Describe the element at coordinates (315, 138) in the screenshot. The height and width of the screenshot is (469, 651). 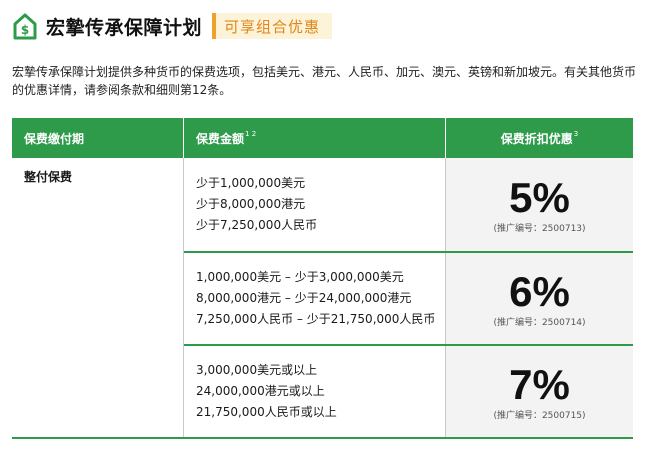
I see `header-premium-amount: 保费金额 1 2` at that location.